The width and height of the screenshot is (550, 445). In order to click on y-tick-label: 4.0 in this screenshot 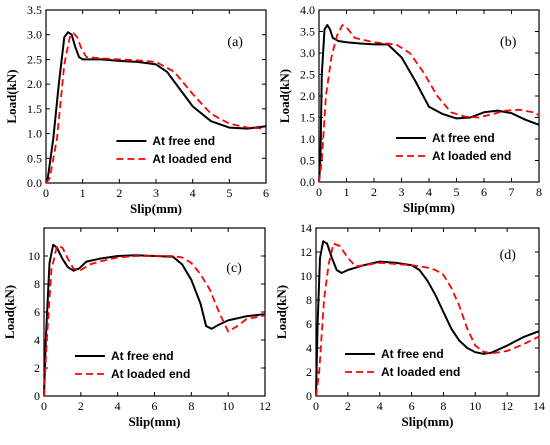, I will do `click(307, 10)`.